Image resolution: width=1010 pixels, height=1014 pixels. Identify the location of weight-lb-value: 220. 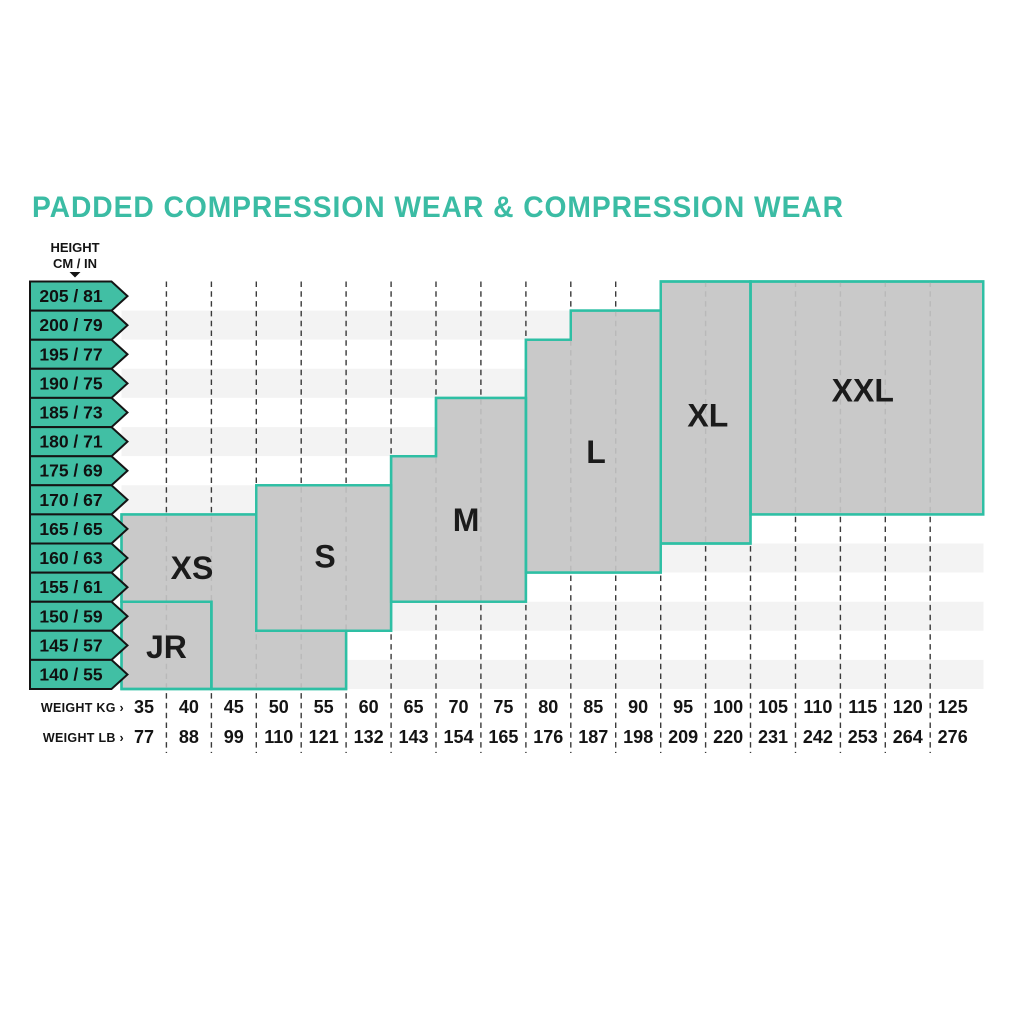
(728, 737).